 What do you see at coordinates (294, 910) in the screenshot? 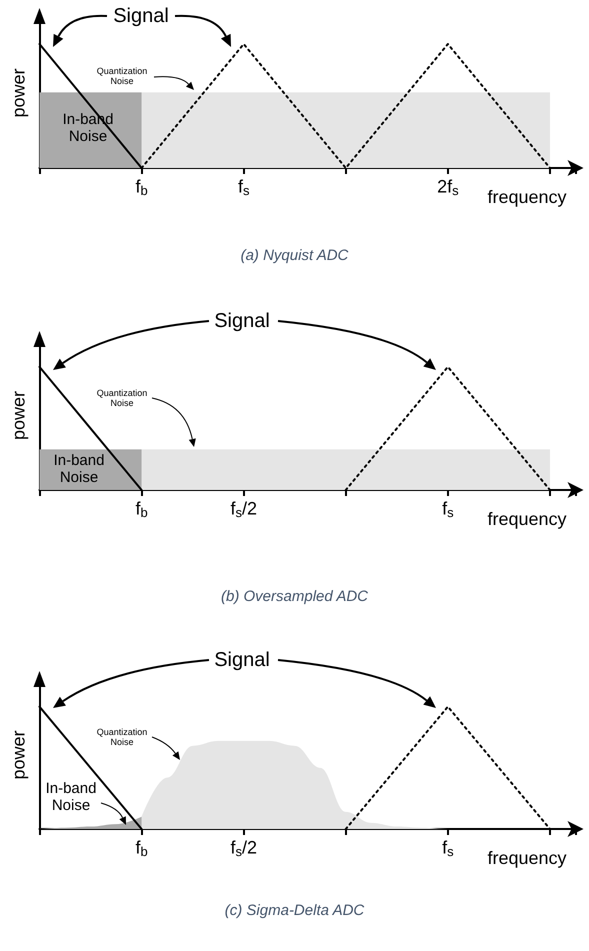
I see `text: (c) Sigma-Delta ADC` at bounding box center [294, 910].